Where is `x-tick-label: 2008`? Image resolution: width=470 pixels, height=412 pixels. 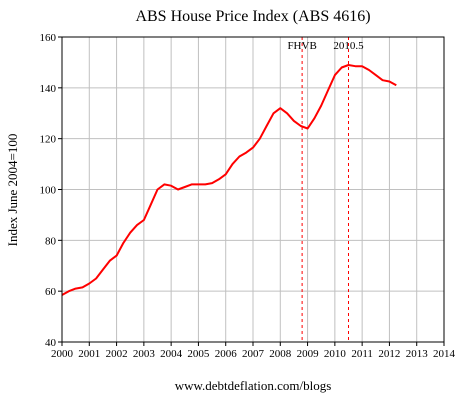
x-tick-label: 2008 is located at coordinates (280, 354).